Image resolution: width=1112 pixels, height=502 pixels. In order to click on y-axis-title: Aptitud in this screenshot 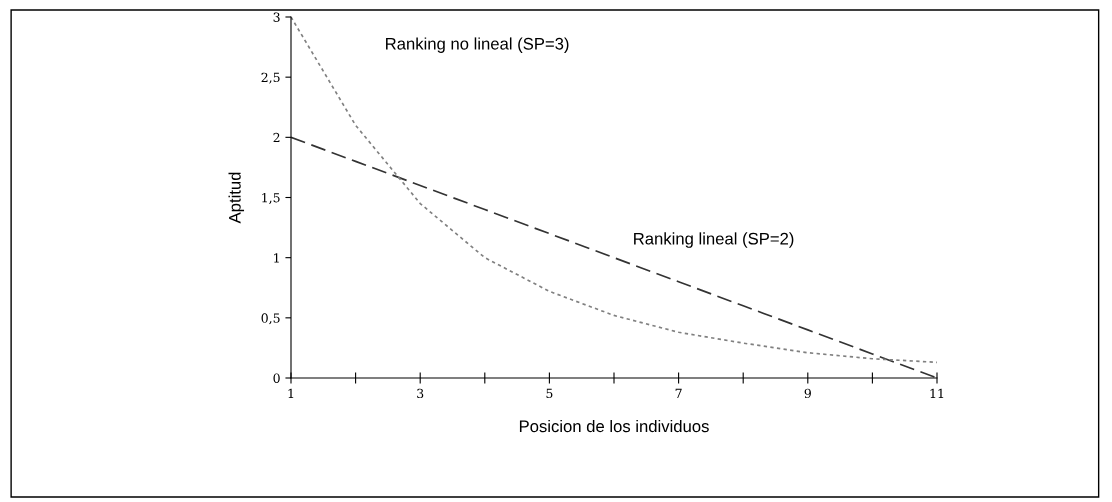, I will do `click(236, 198)`.